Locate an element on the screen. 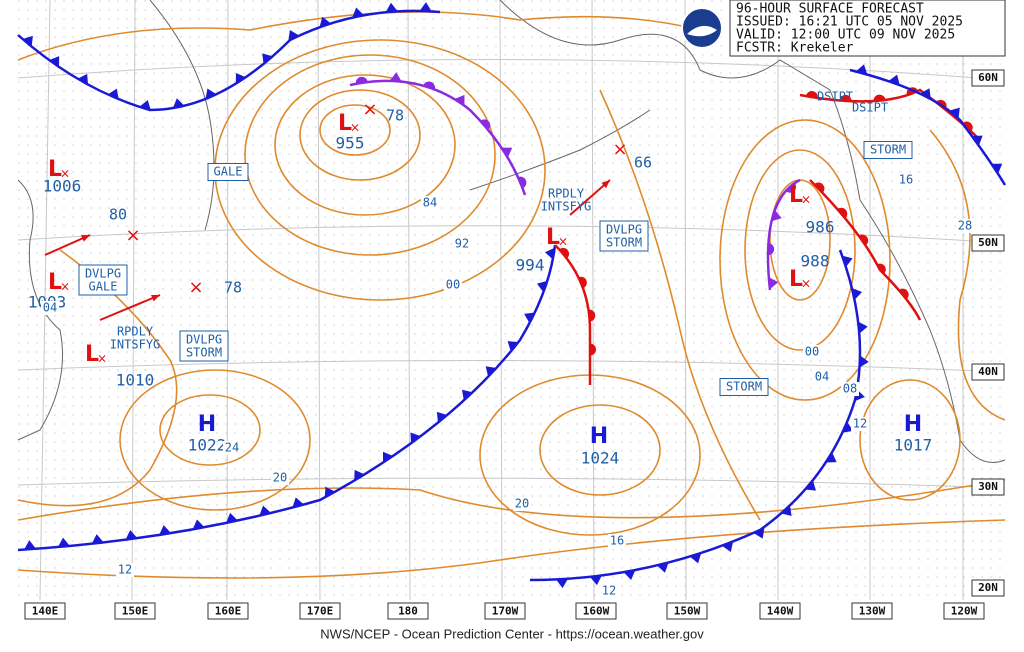 This screenshot has width=1024, height=652. isobar-label: 04 is located at coordinates (822, 377).